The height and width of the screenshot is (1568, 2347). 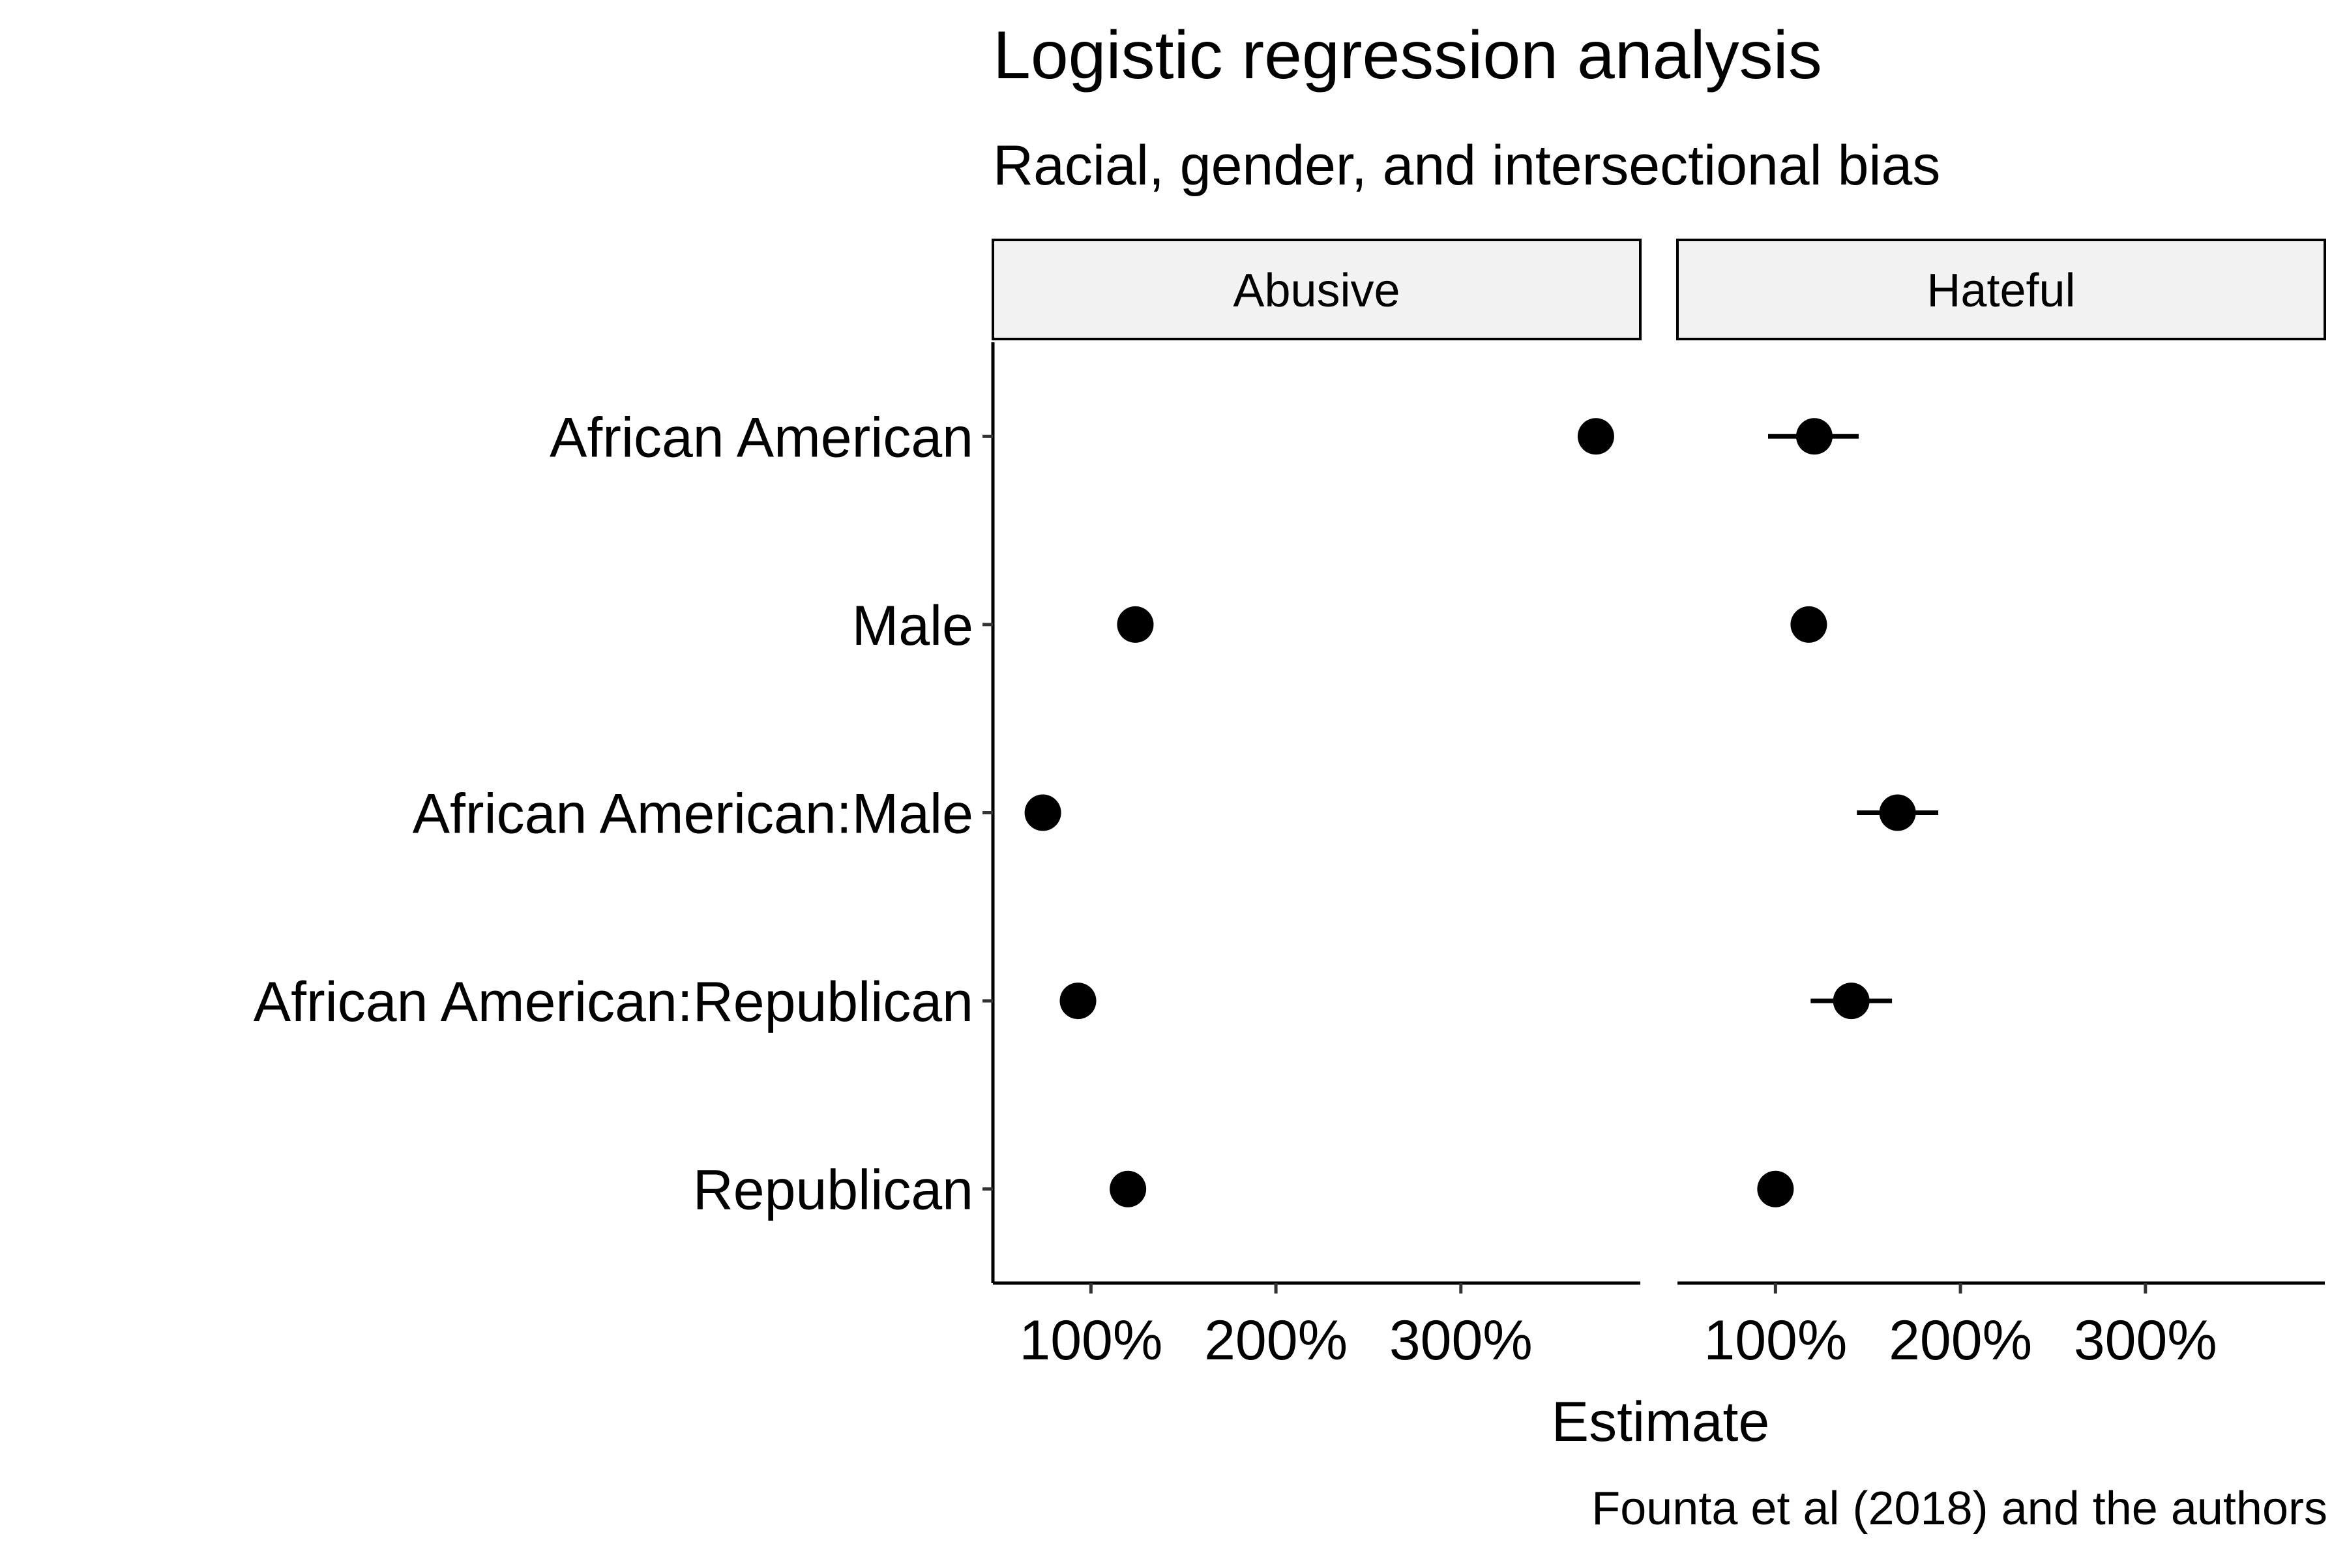 I want to click on facet-strip-label: Abusive, so click(x=1316, y=291).